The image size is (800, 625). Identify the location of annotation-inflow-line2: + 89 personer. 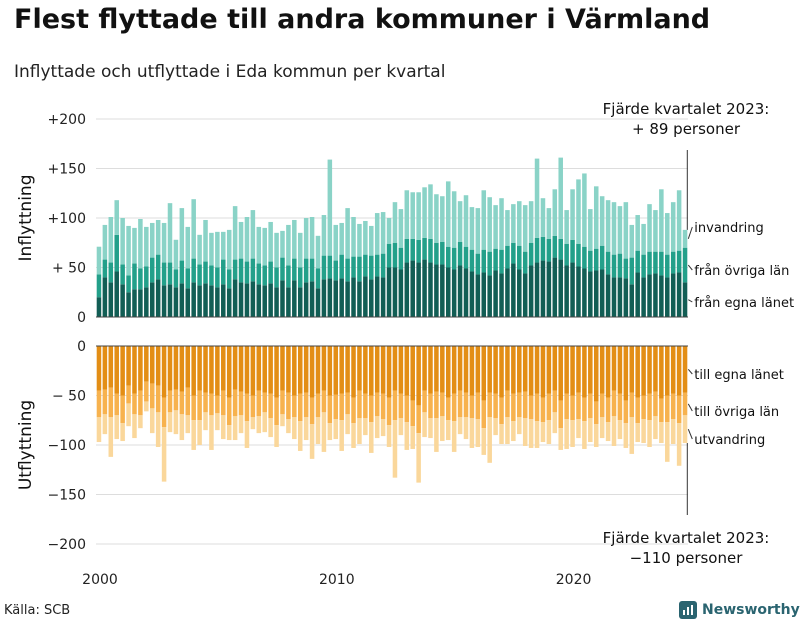
(686, 129).